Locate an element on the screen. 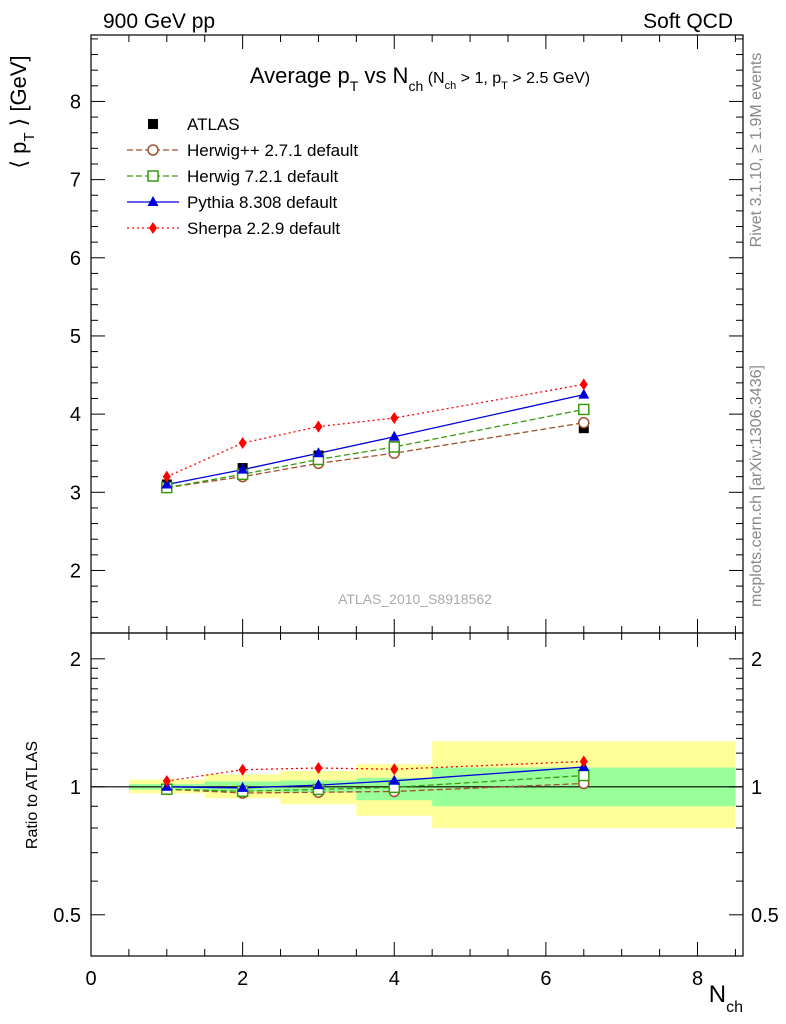 The height and width of the screenshot is (1024, 786). main-y-tick-label: 3 is located at coordinates (75, 493).